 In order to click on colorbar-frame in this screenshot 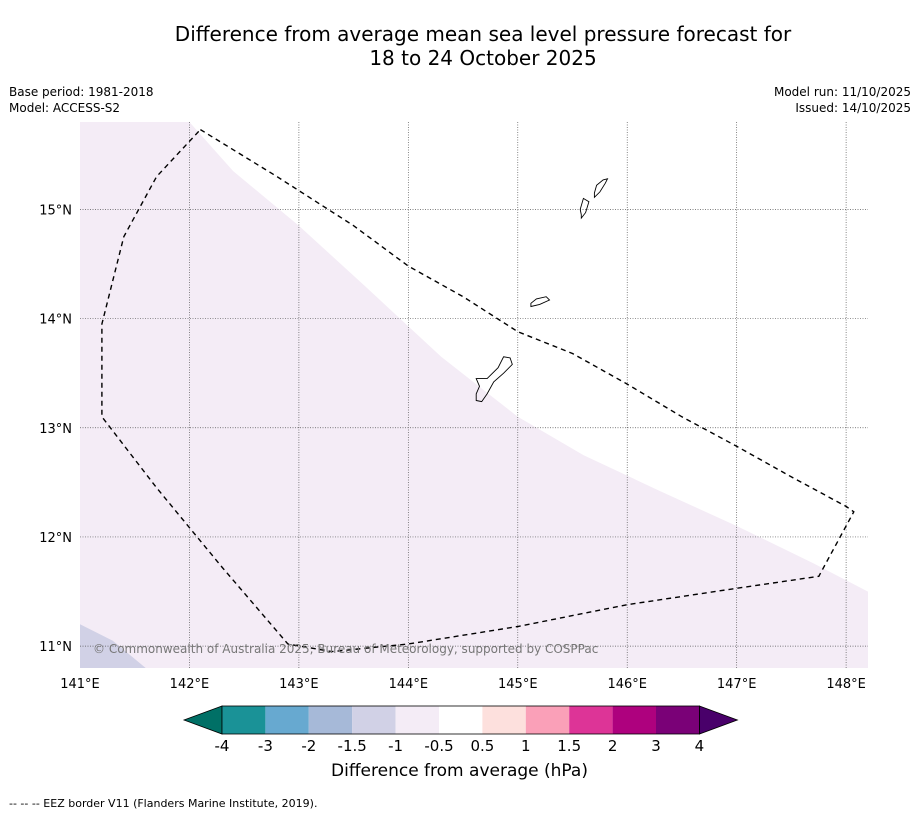, I will do `click(460, 720)`.